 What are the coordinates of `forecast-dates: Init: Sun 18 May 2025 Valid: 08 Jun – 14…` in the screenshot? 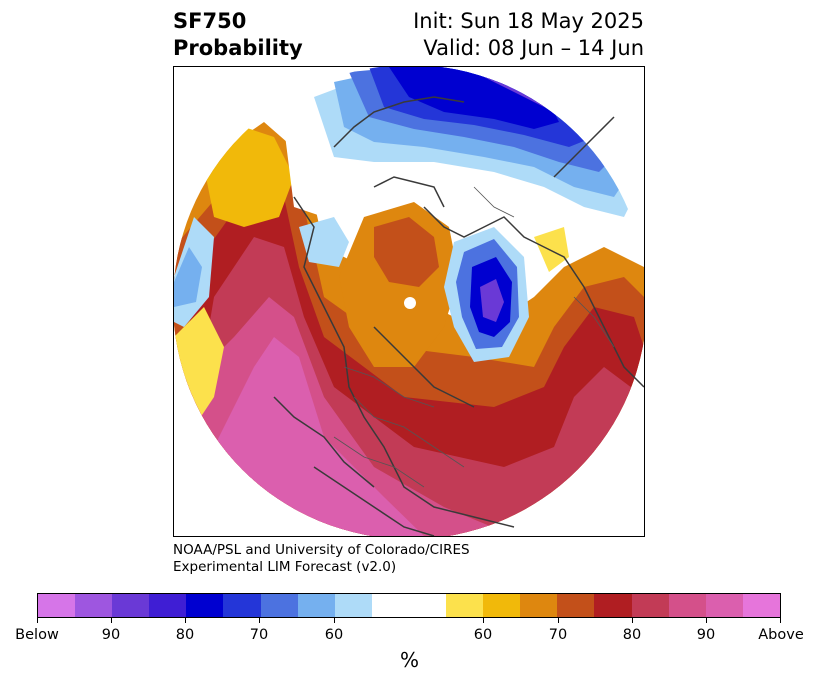 It's located at (528, 35).